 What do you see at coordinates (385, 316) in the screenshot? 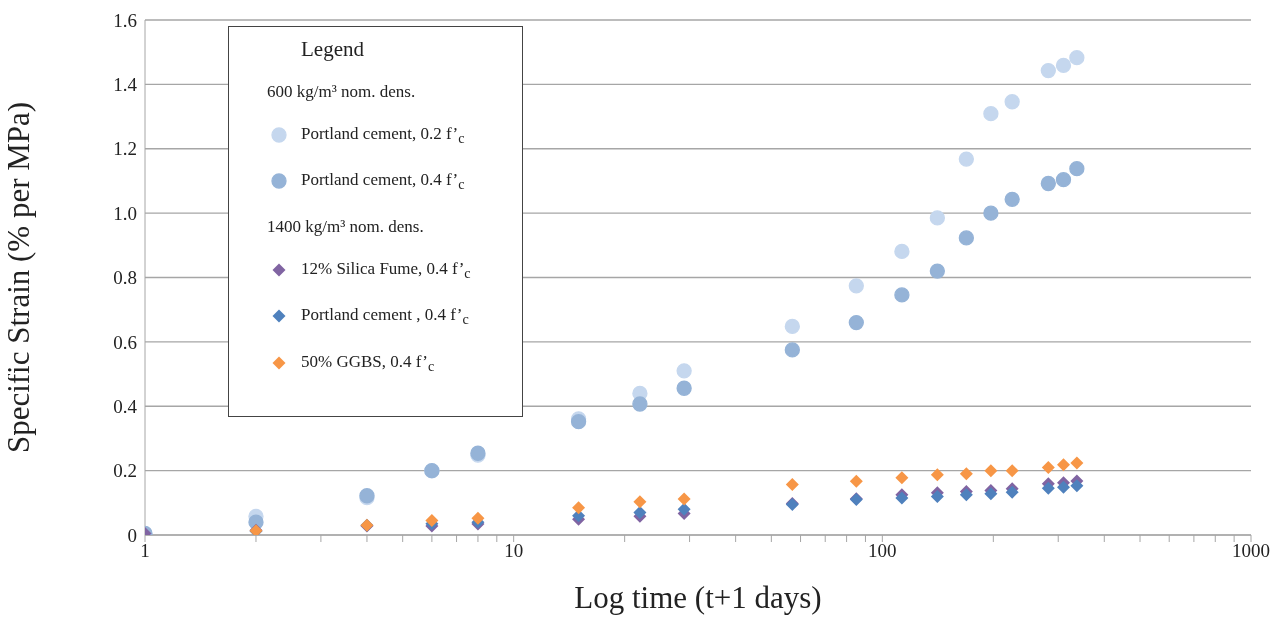
I see `legend-label: Portland cement , 0.4 f’$_{c}$` at bounding box center [385, 316].